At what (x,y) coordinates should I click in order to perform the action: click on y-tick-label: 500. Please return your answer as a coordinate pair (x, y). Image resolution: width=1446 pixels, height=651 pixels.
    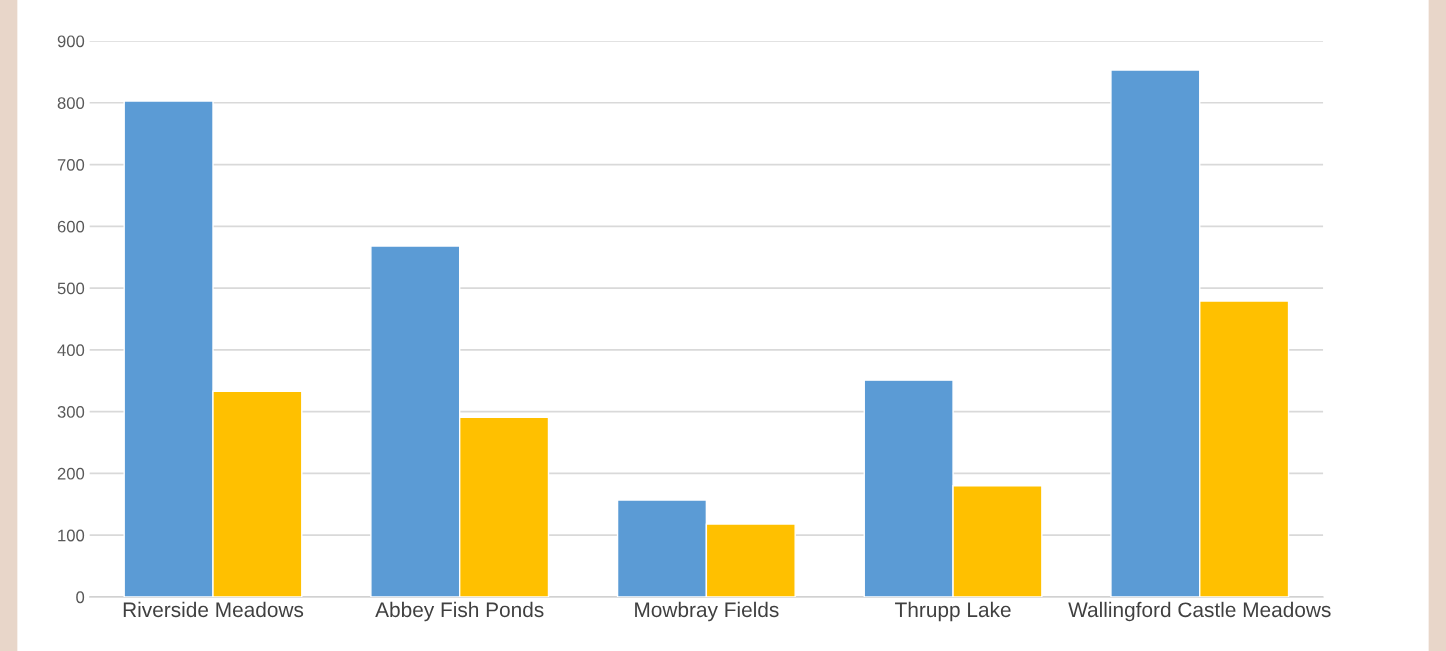
    Looking at the image, I should click on (71, 288).